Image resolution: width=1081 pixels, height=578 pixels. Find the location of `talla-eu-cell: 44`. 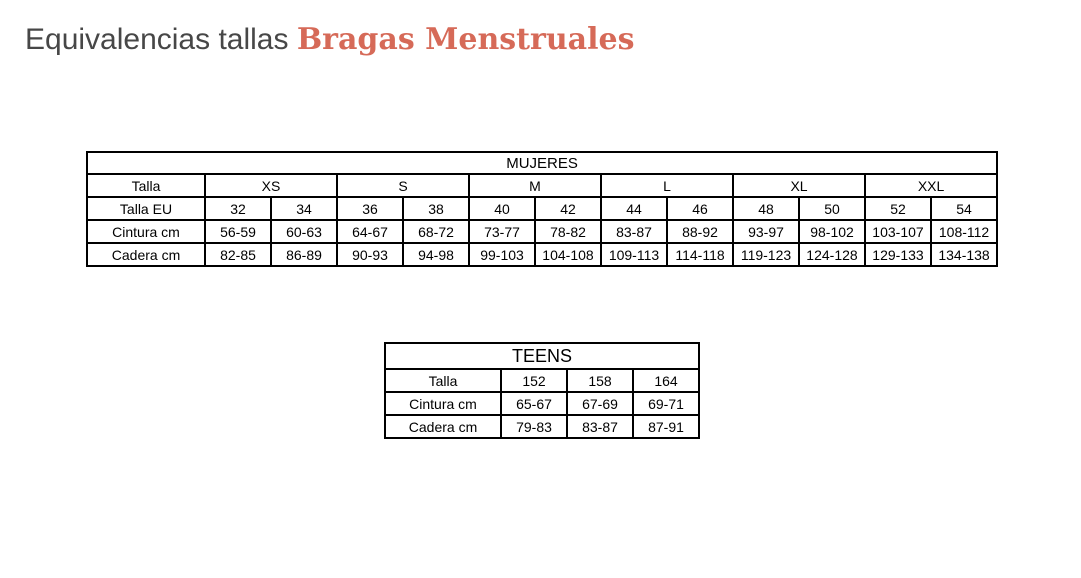

talla-eu-cell: 44 is located at coordinates (634, 208).